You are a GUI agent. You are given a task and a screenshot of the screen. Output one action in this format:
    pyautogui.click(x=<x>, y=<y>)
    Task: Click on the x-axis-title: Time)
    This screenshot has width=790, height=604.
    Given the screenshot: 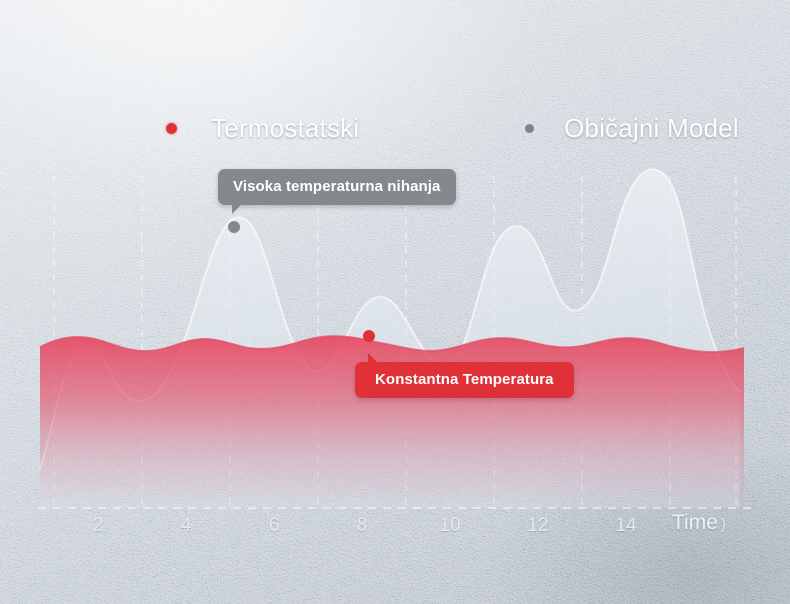 What is the action you would take?
    pyautogui.click(x=699, y=523)
    